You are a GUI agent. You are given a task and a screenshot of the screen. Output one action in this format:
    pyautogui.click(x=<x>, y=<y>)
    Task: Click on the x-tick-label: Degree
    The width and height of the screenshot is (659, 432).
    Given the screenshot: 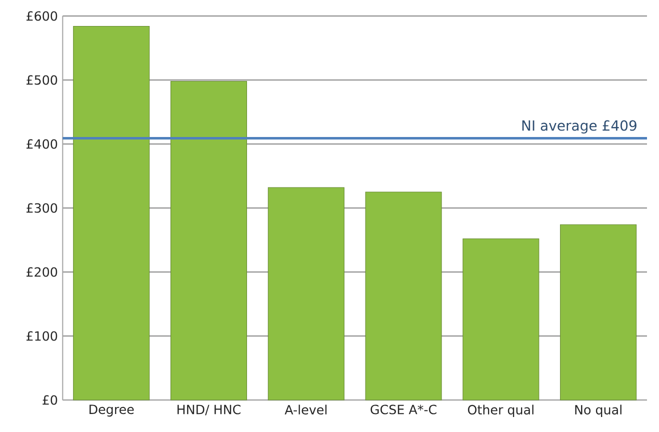 What is the action you would take?
    pyautogui.click(x=112, y=410)
    